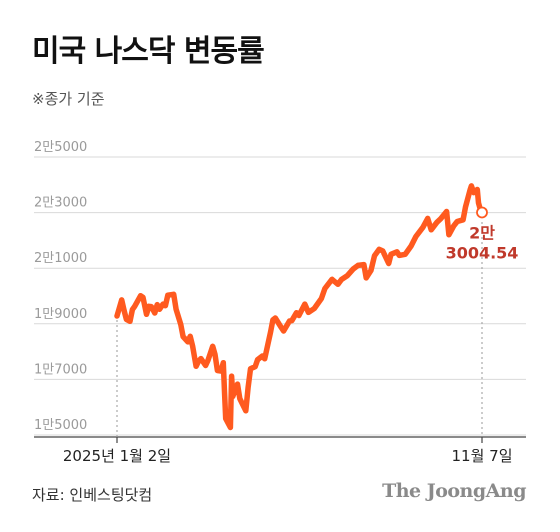 The width and height of the screenshot is (560, 532). What do you see at coordinates (68, 99) in the screenshot?
I see `chart-subtitle: ※종가 기준` at bounding box center [68, 99].